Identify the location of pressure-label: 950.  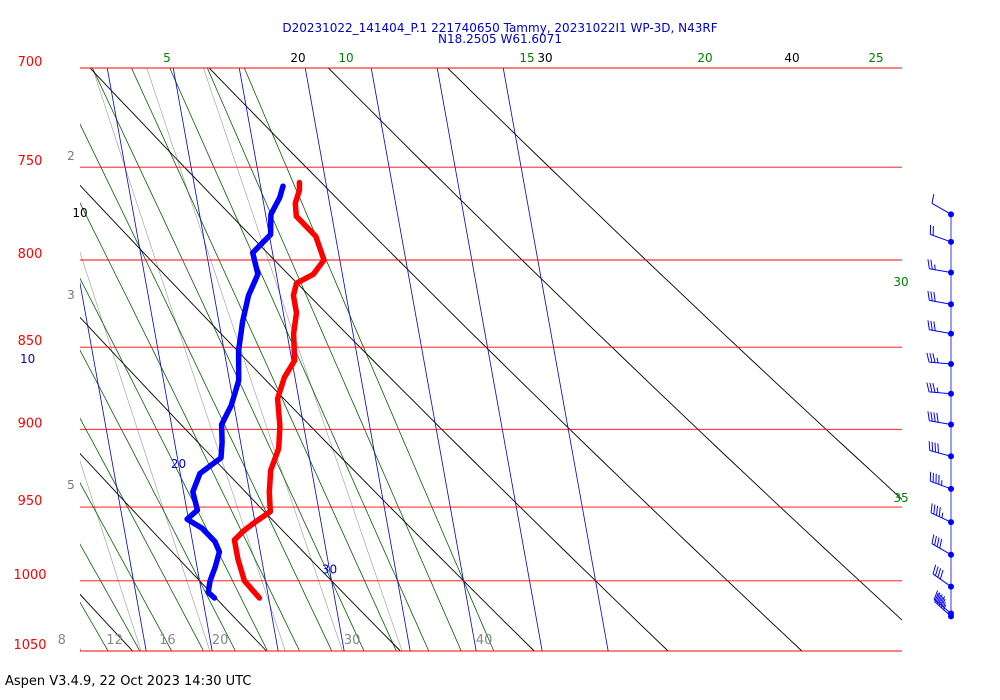
(30, 501).